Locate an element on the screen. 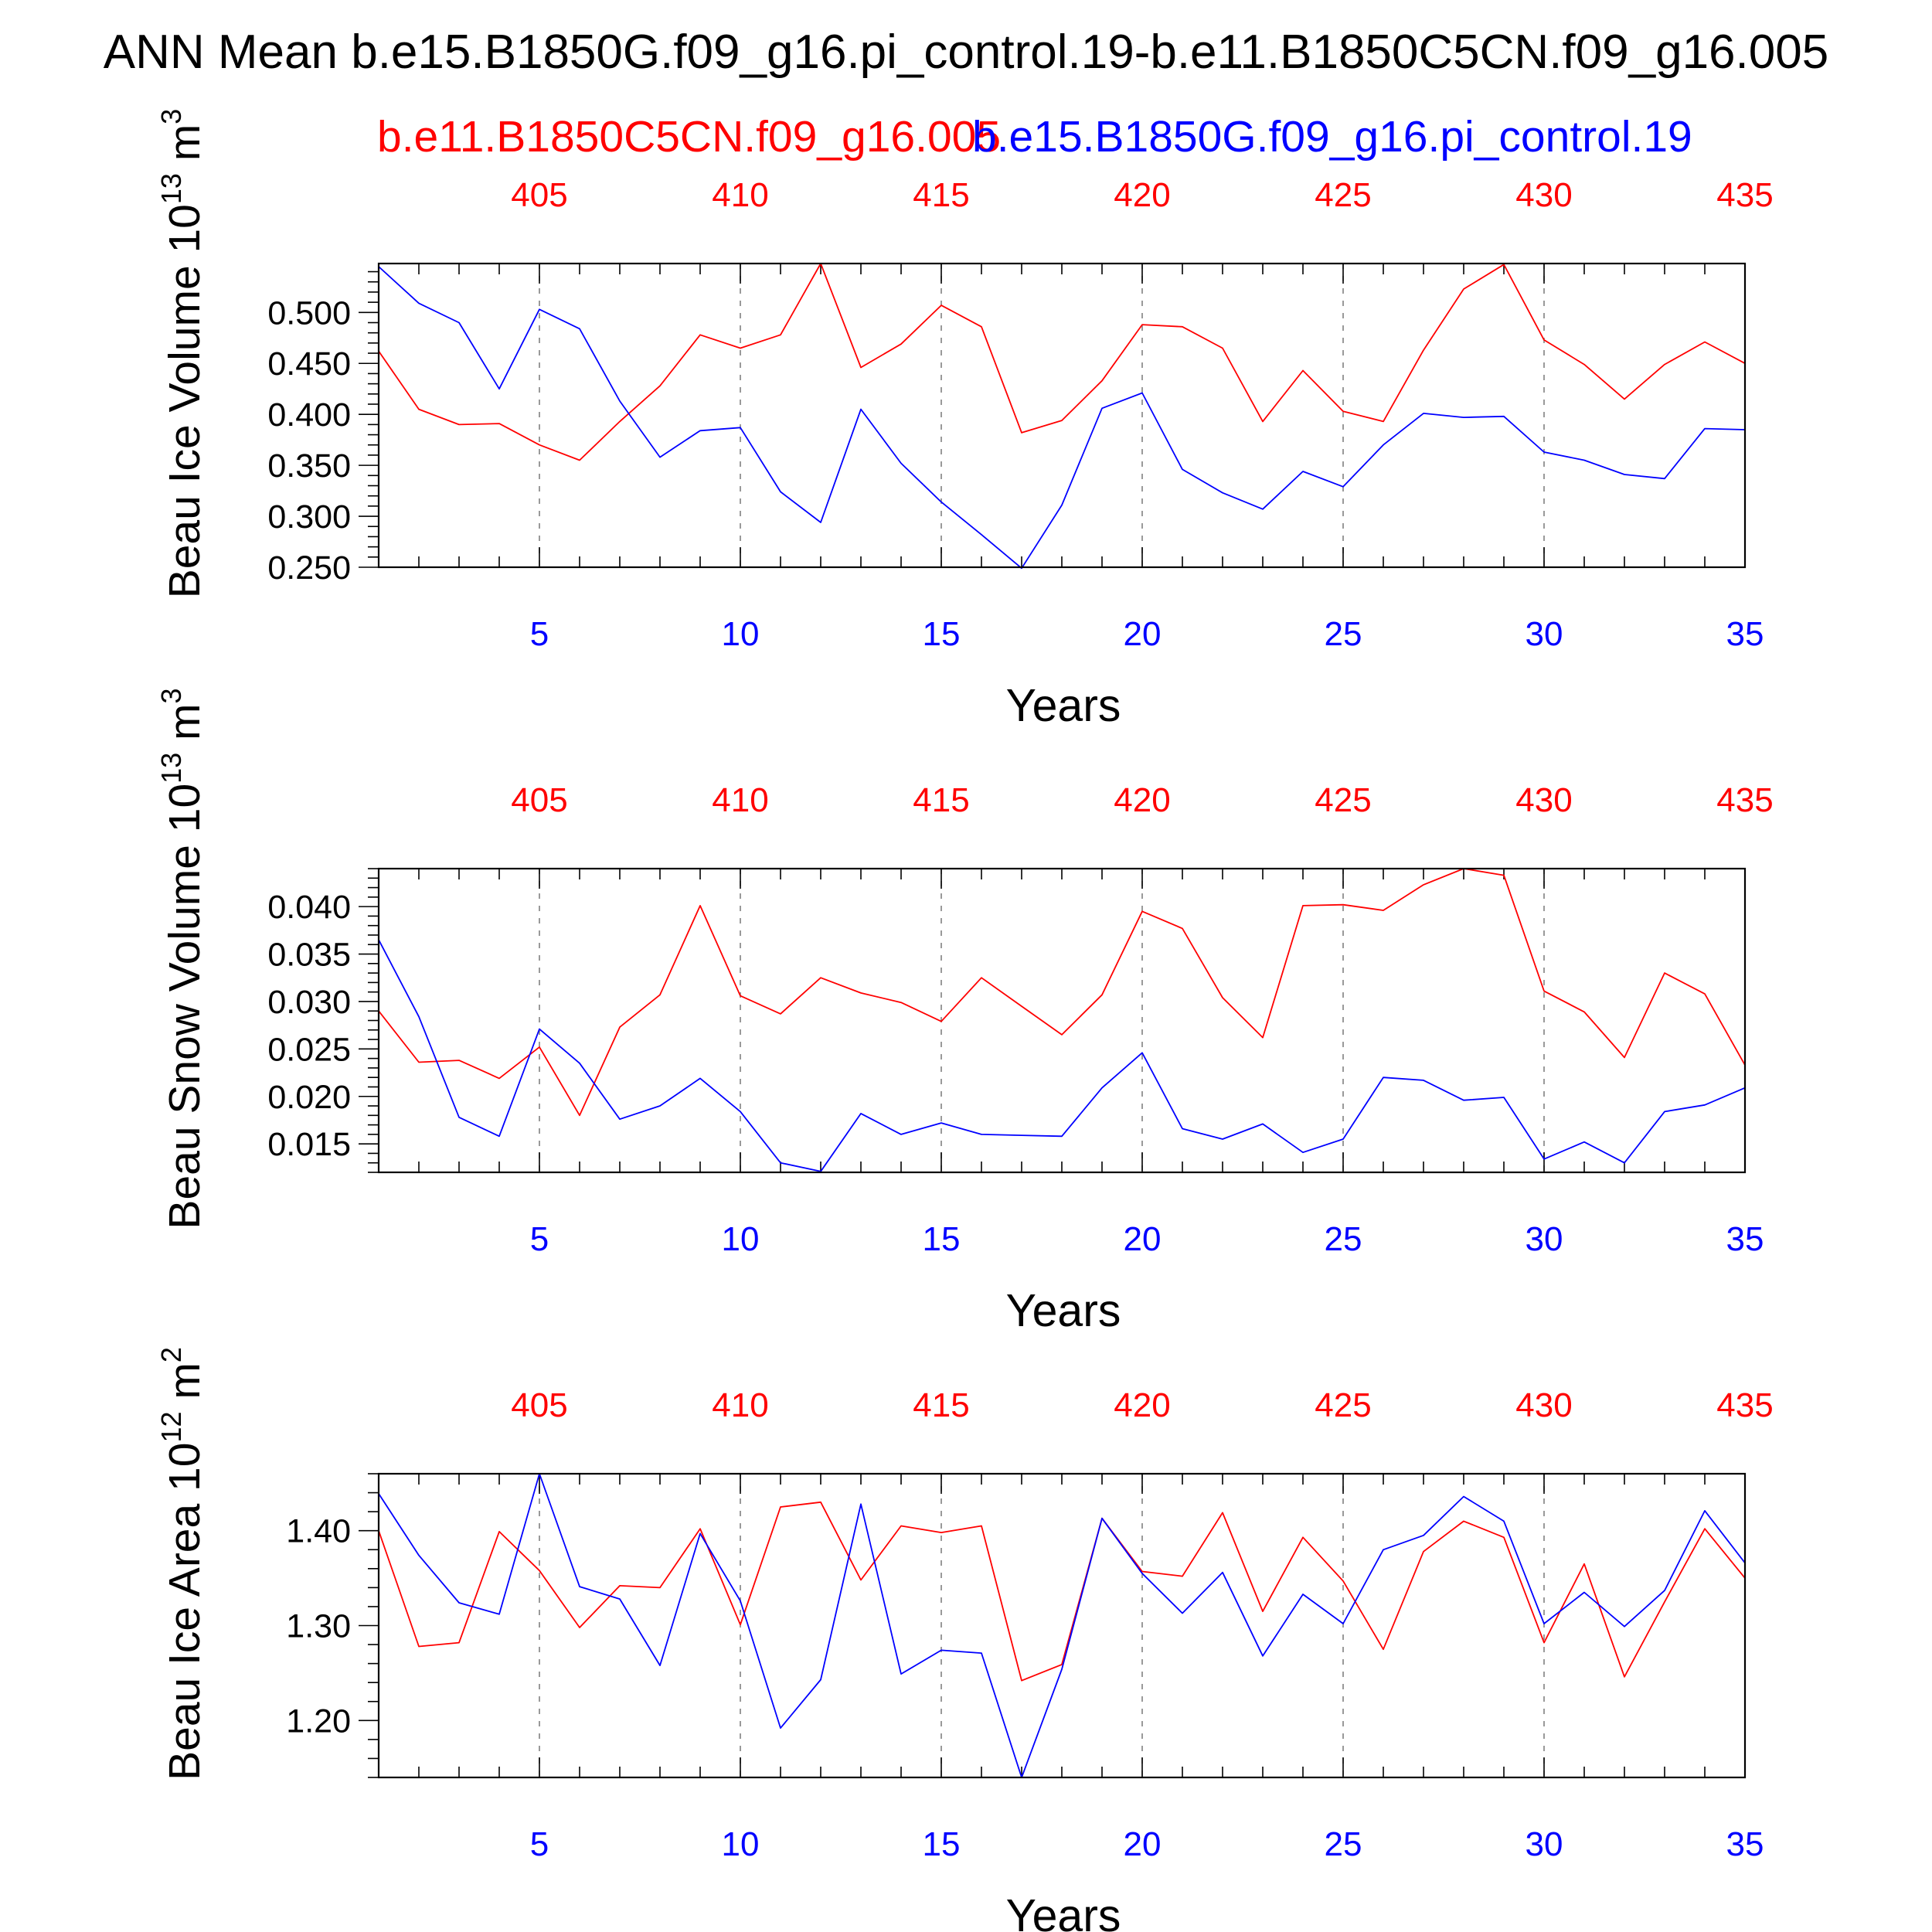  y-tick-label: 0.035 is located at coordinates (309, 956).